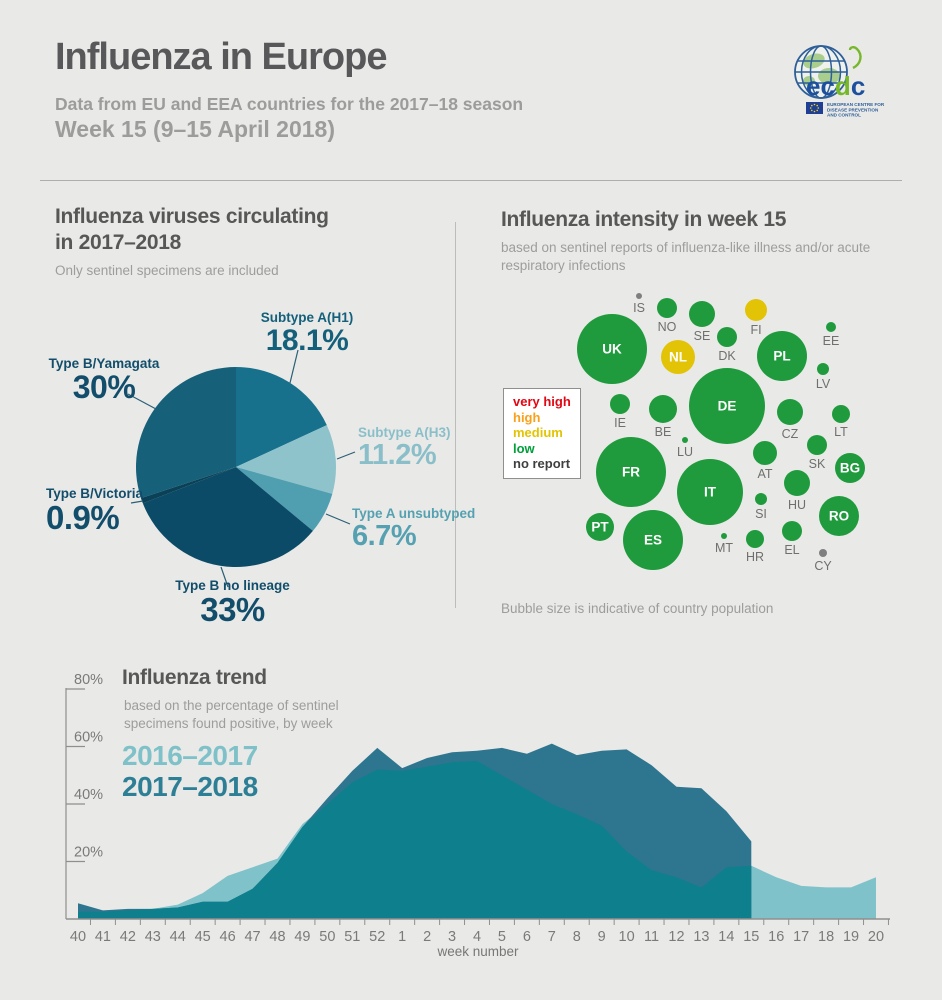  Describe the element at coordinates (790, 434) in the screenshot. I see `bubble-label-CZ: CZ` at that location.